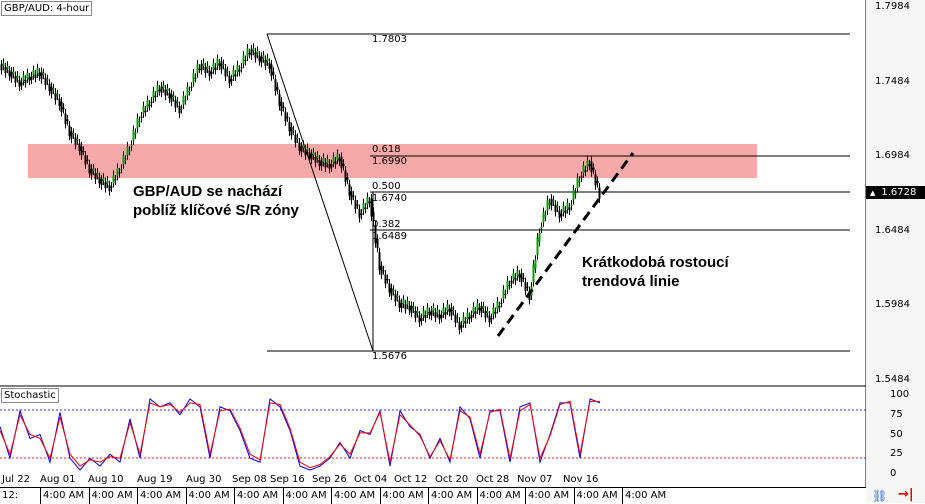 This screenshot has width=925, height=504. I want to click on fib-ratio-label: 0.618, so click(386, 149).